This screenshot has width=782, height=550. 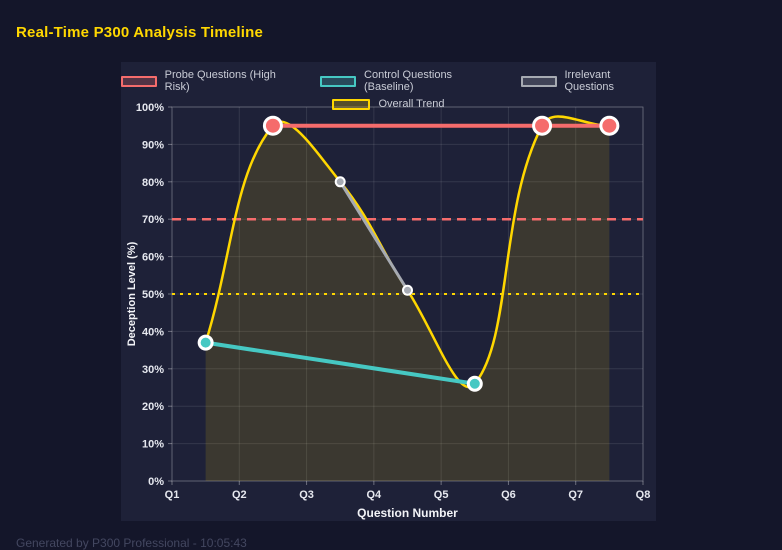 What do you see at coordinates (153, 370) in the screenshot?
I see `y-tick-label: 30%` at bounding box center [153, 370].